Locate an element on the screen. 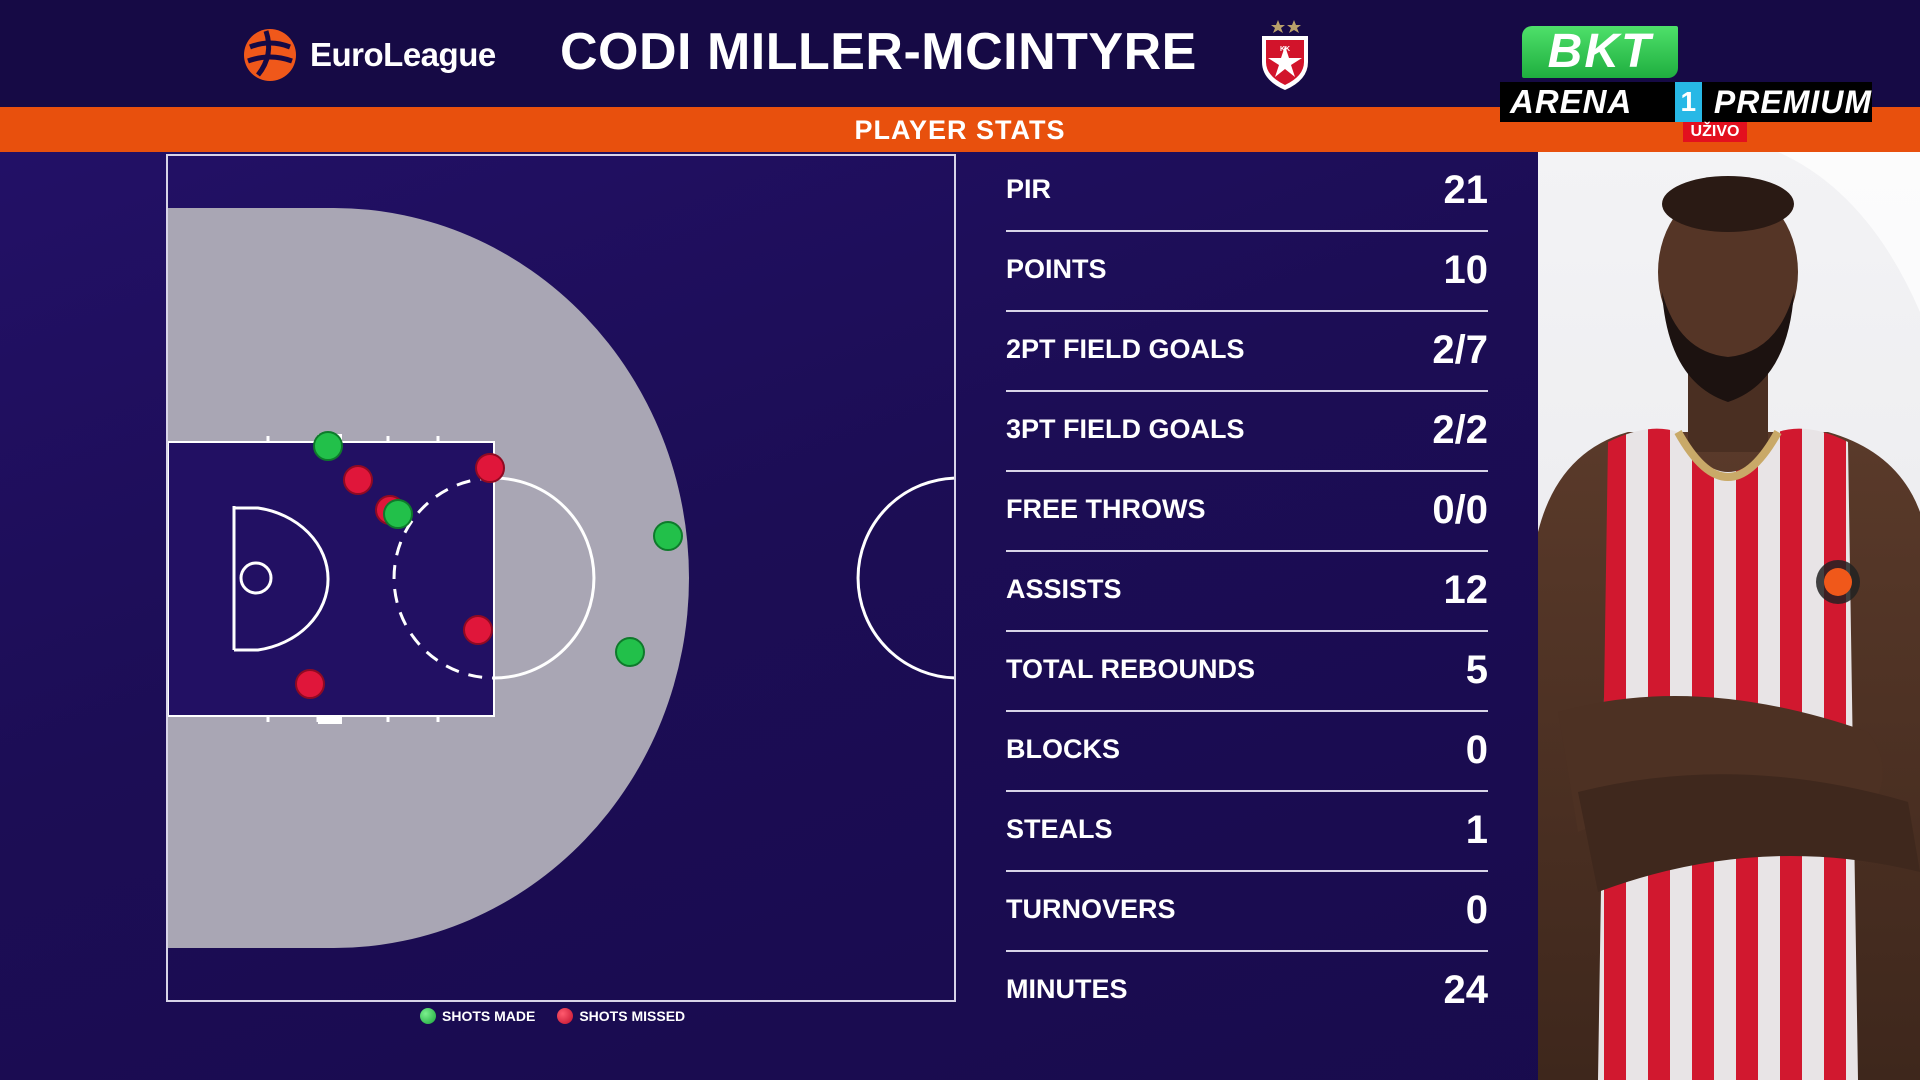  stat-value: 12 is located at coordinates (1466, 590).